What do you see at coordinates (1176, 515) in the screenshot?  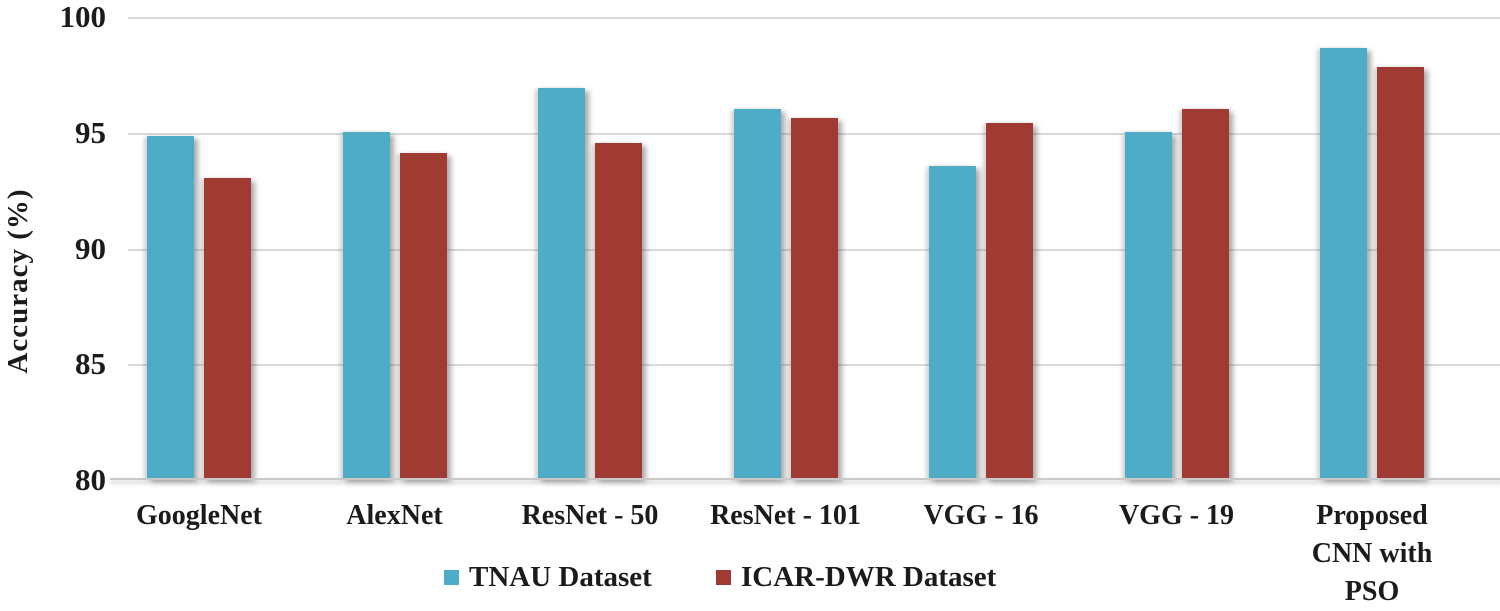 I see `category-label-5: VGG - 19` at bounding box center [1176, 515].